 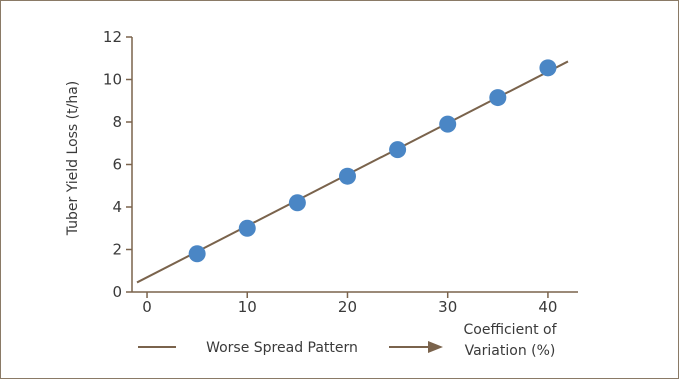 I want to click on y-axis-label: Tuber Yield Loss (t/ha), so click(x=73, y=159).